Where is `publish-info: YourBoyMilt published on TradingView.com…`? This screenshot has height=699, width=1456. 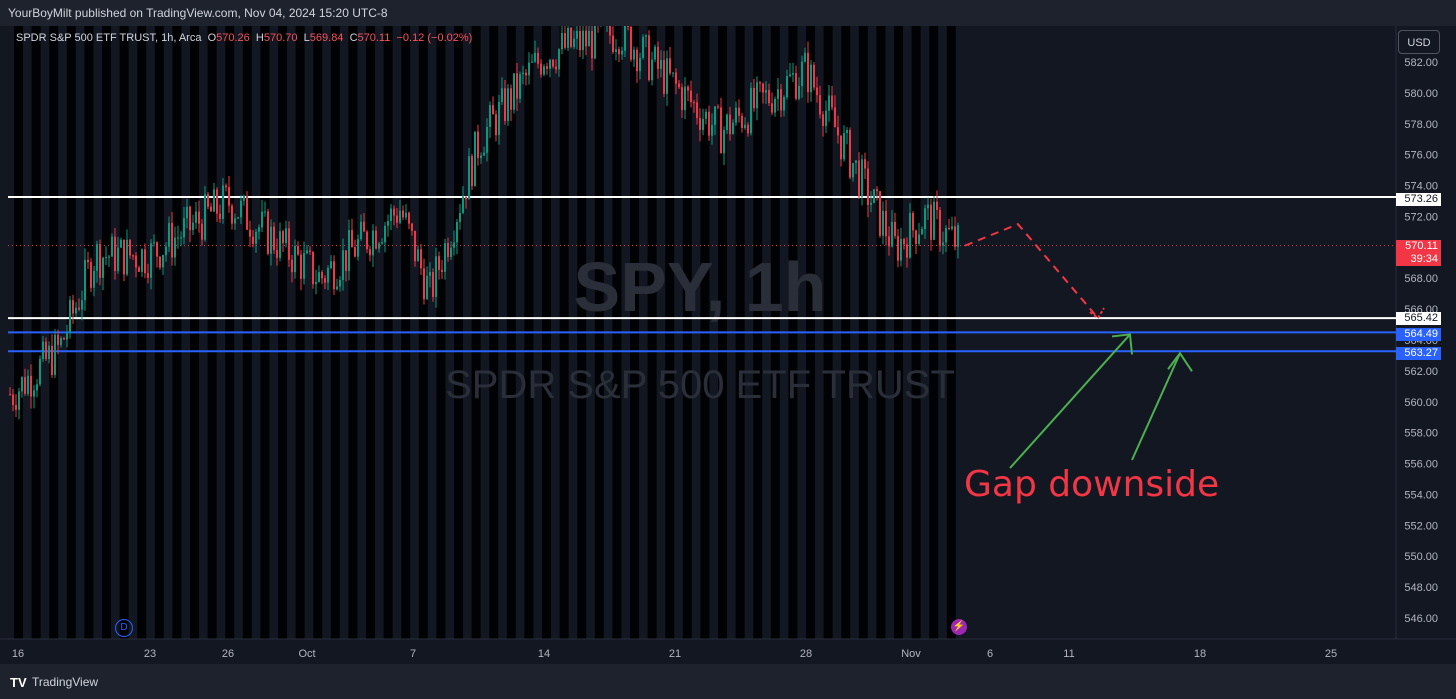 publish-info: YourBoyMilt published on TradingView.com… is located at coordinates (198, 13).